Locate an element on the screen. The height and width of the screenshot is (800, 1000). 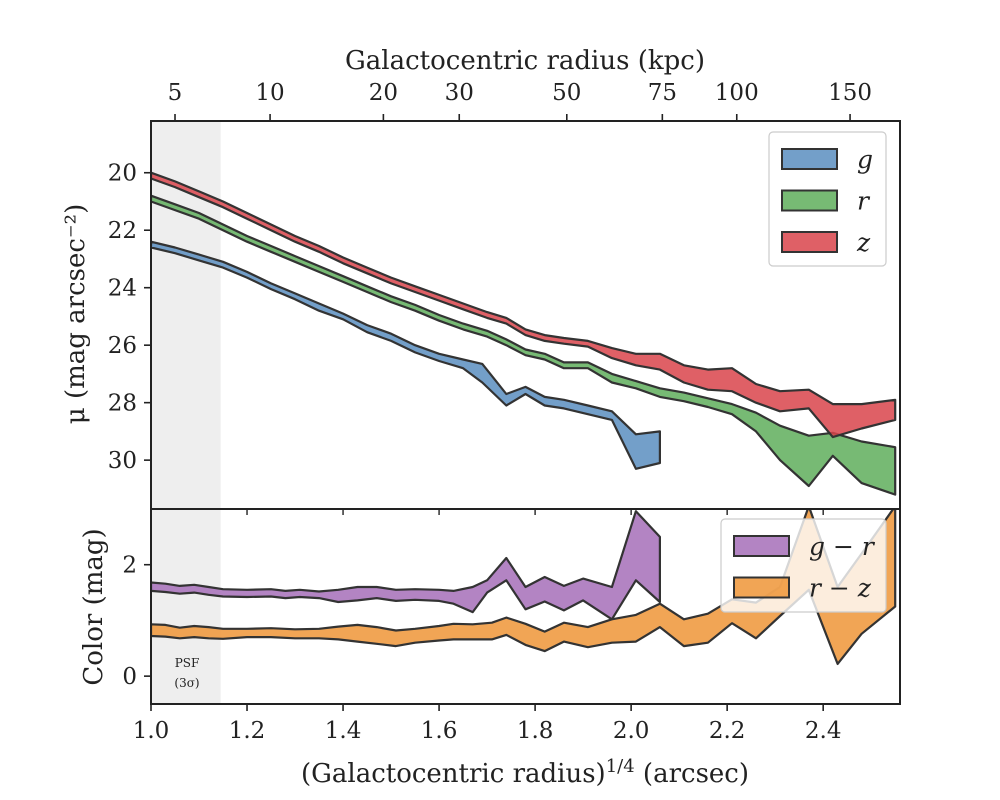
top-x-axis-title: Galactocentric radius (kpc) is located at coordinates (525, 61).